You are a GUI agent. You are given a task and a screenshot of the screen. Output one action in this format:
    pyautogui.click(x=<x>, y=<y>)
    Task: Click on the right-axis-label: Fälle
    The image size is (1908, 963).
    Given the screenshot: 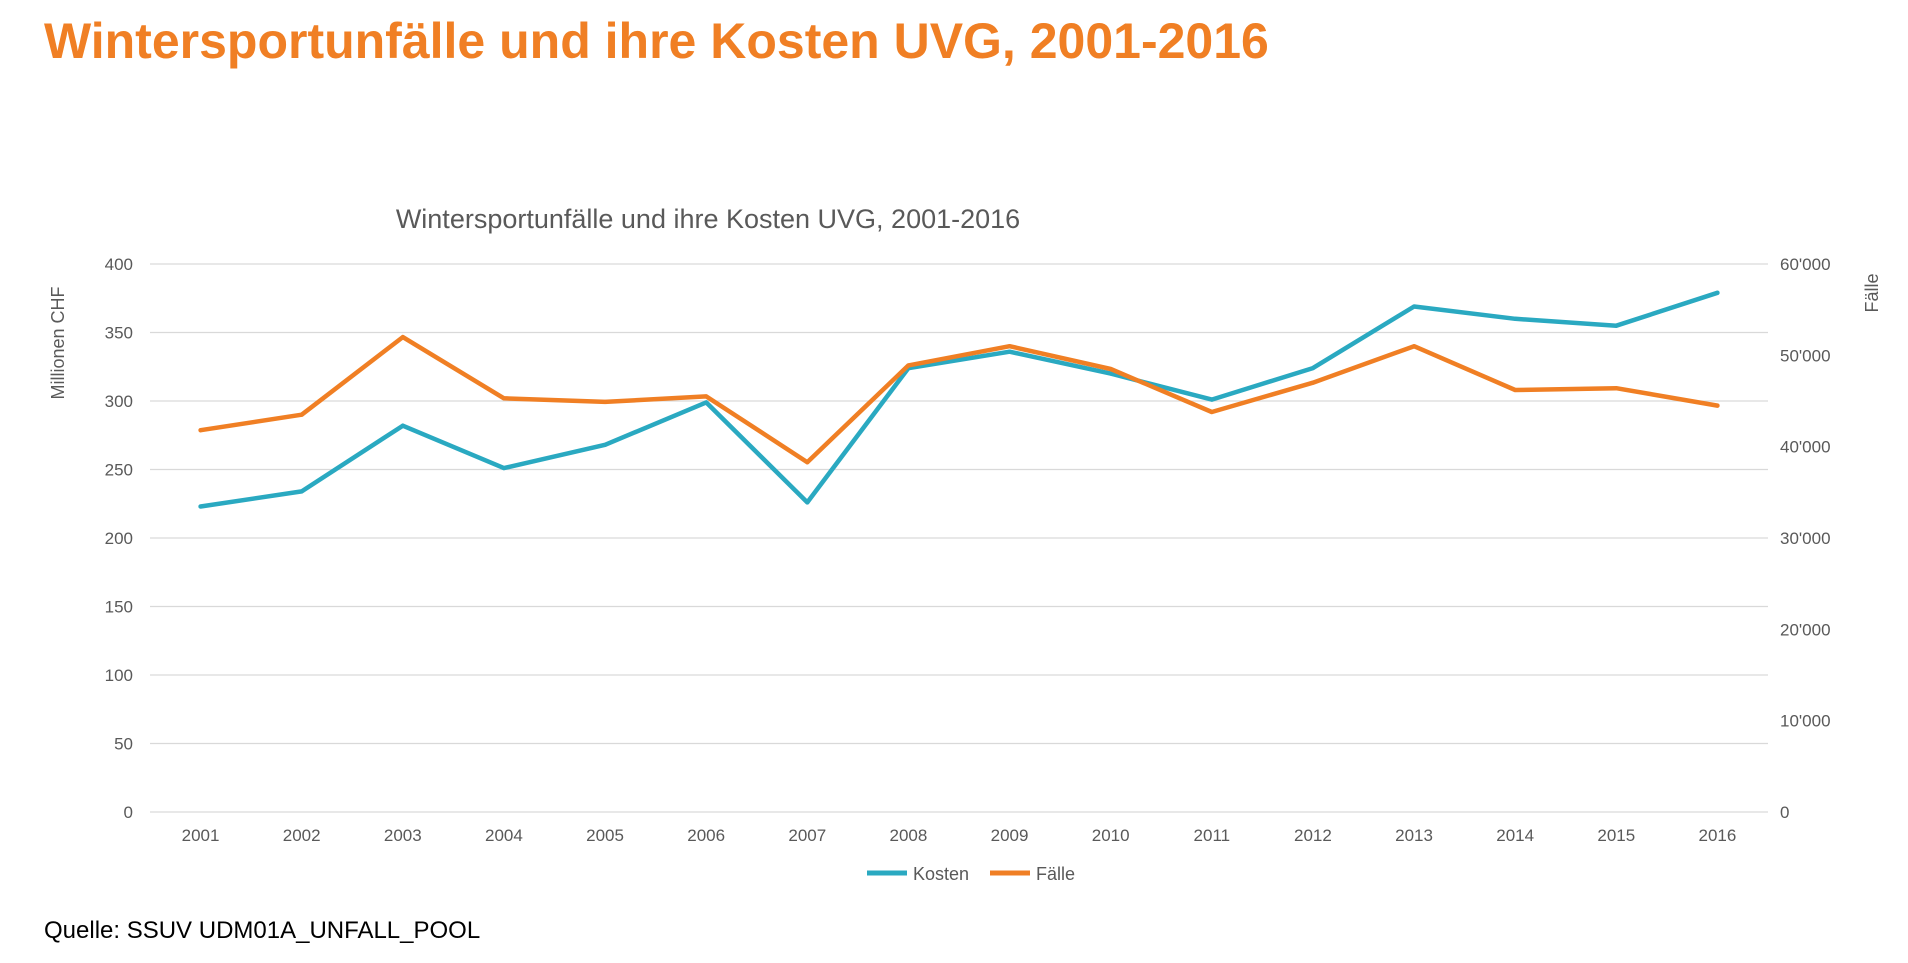 What is the action you would take?
    pyautogui.click(x=1872, y=292)
    